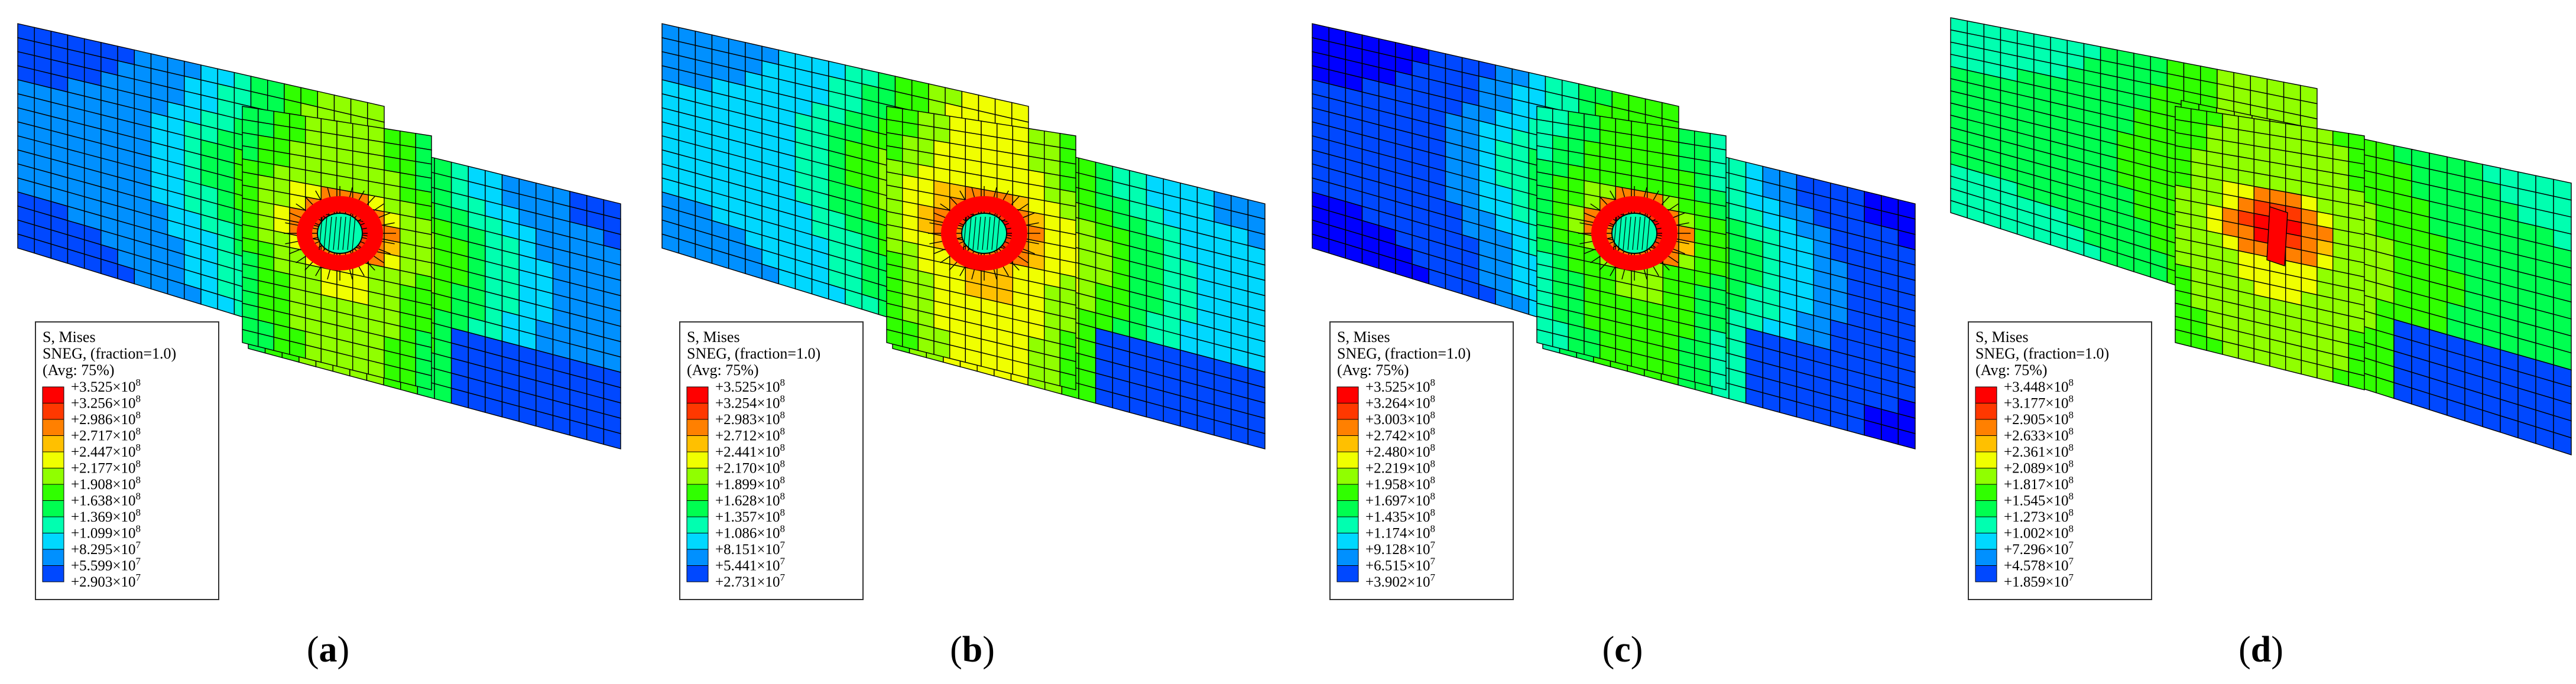 This screenshot has height=684, width=2576. I want to click on legend-value: +1.908×108, so click(106, 483).